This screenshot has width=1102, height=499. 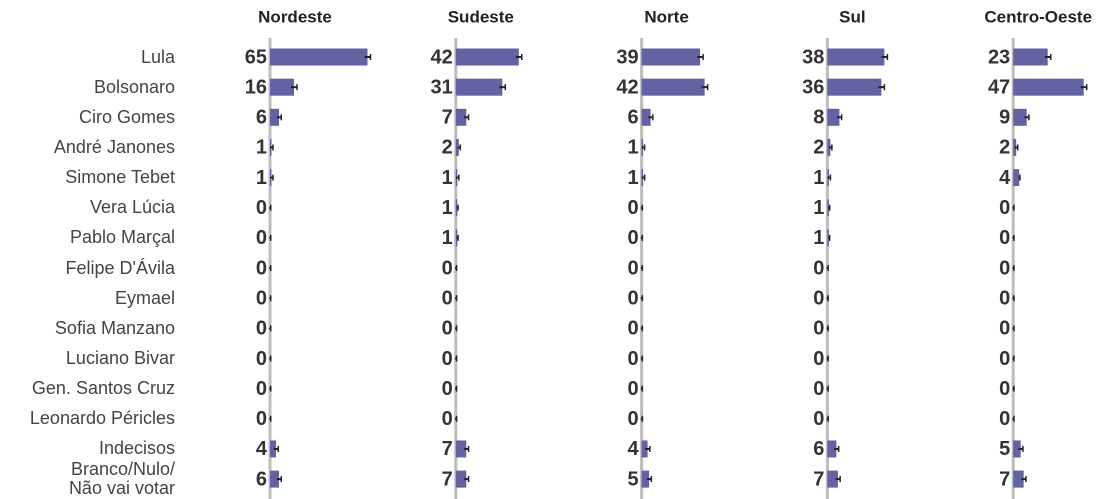 What do you see at coordinates (256, 87) in the screenshot?
I see `value-label: 16` at bounding box center [256, 87].